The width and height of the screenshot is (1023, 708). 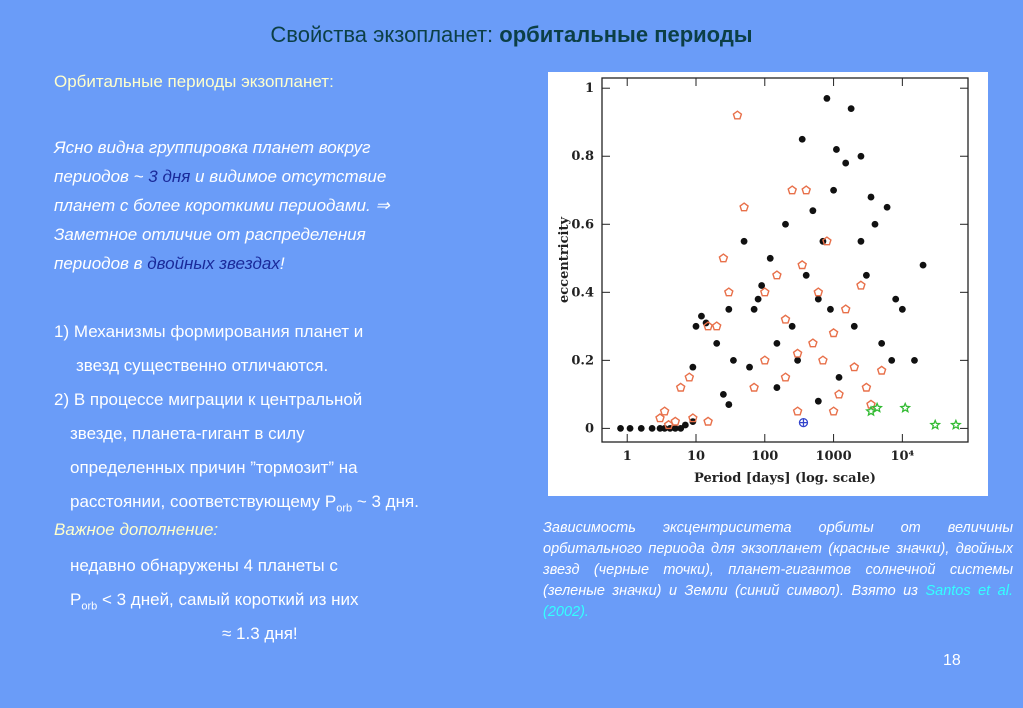 I want to click on page-number: 18, so click(x=952, y=660).